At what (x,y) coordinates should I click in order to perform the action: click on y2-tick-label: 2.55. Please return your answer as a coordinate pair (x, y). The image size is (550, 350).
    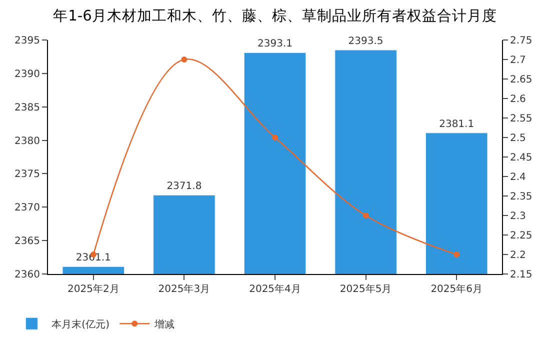
    Looking at the image, I should click on (521, 119).